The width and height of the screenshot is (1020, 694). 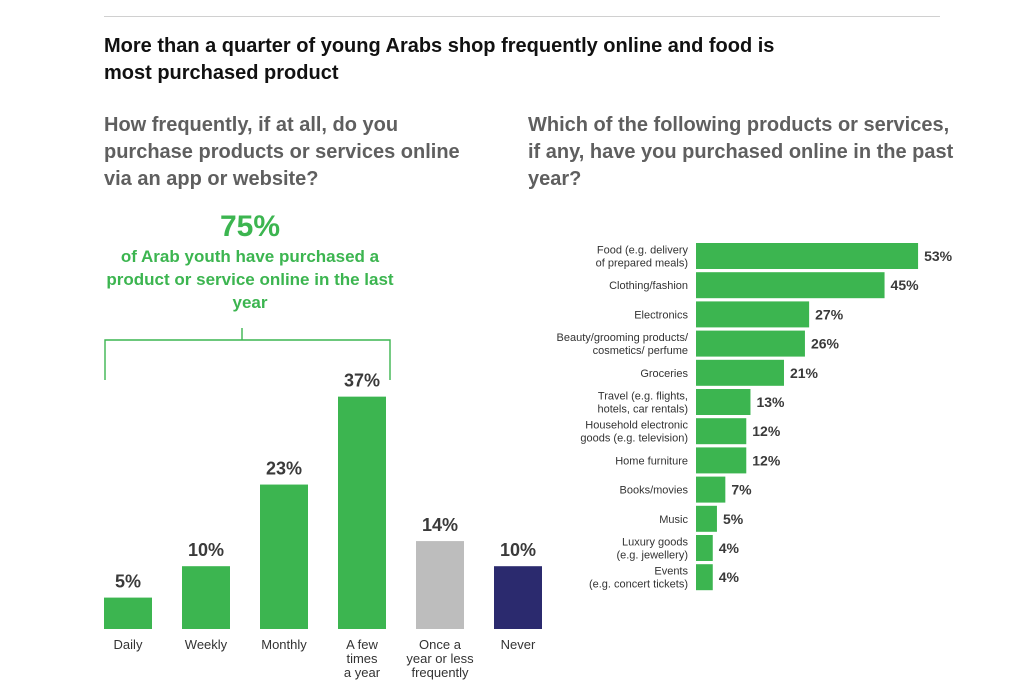 What do you see at coordinates (673, 520) in the screenshot?
I see `product-category-label: Music` at bounding box center [673, 520].